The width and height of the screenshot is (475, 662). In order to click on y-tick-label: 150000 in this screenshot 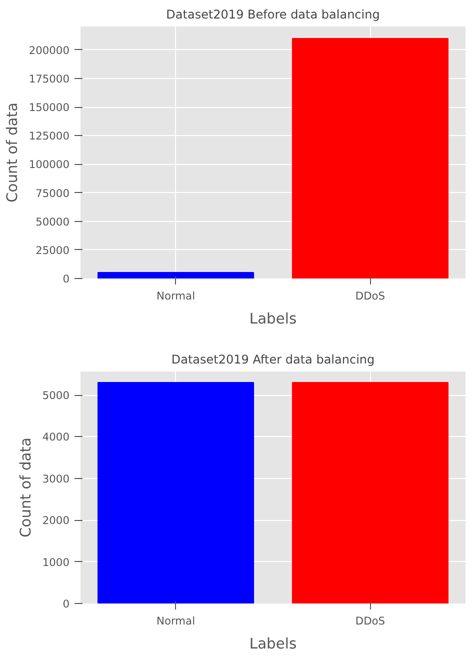, I will do `click(49, 107)`.